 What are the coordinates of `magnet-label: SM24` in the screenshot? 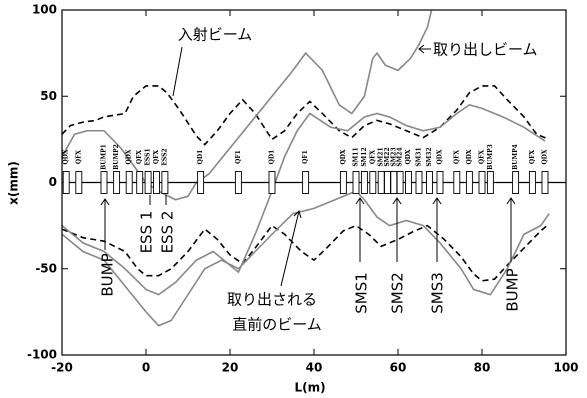 It's located at (400, 156).